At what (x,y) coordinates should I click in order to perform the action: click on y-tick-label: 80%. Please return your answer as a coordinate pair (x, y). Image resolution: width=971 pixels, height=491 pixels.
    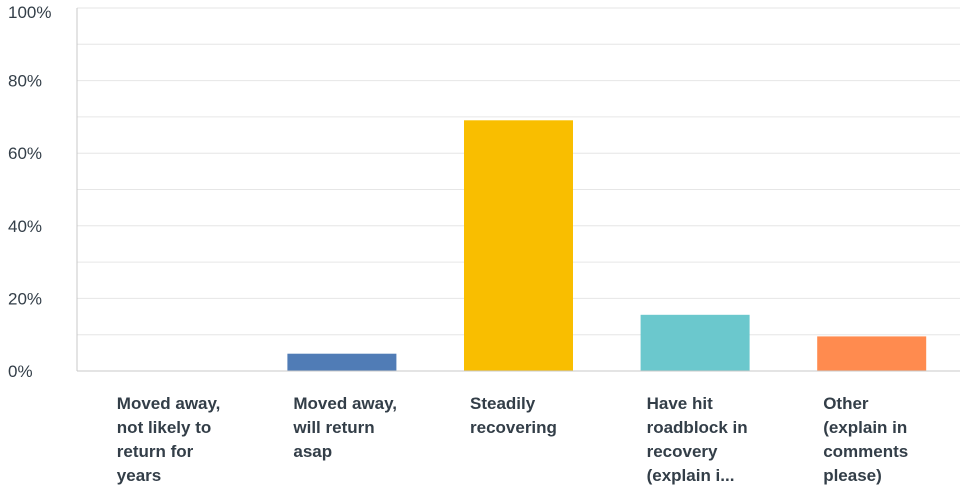
    Looking at the image, I should click on (25, 81).